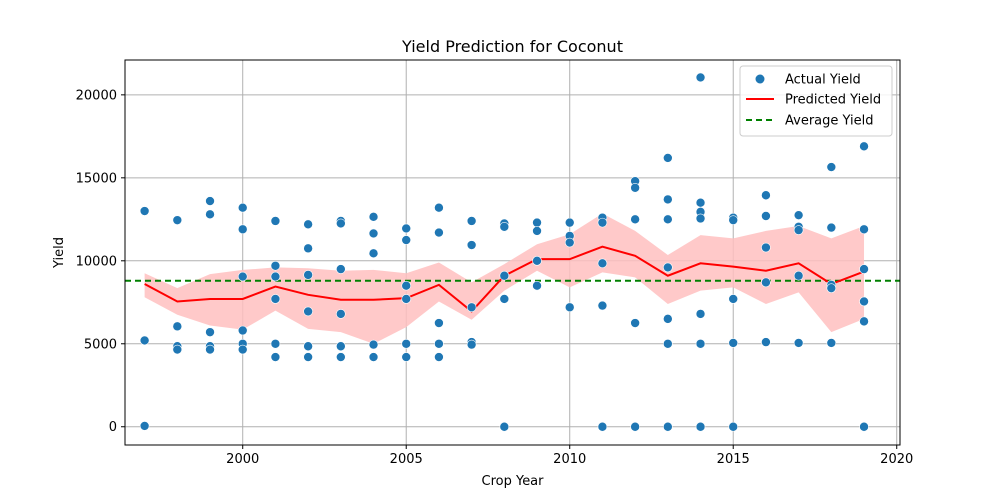 The height and width of the screenshot is (500, 1000). I want to click on legend-actual-label: Actual Yield, so click(823, 80).